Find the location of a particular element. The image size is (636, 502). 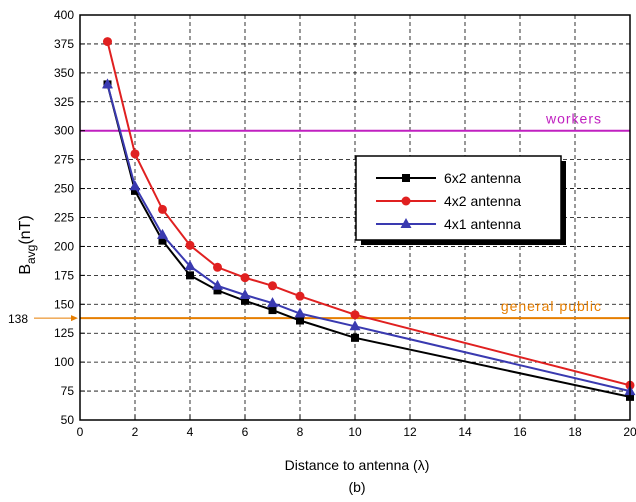

x-tick-label: 10 is located at coordinates (355, 432).